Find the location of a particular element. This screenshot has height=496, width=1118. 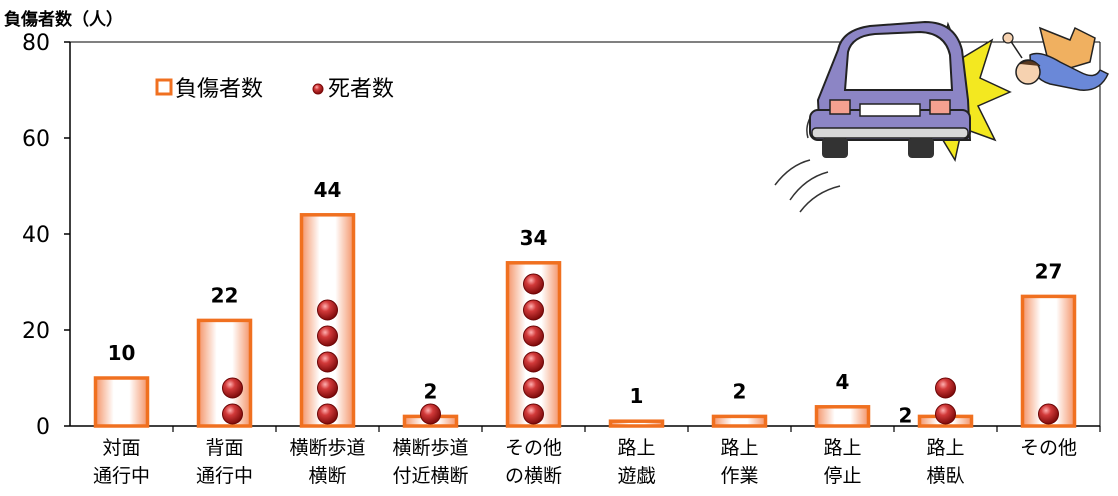

legend-death-swatch is located at coordinates (318, 89).